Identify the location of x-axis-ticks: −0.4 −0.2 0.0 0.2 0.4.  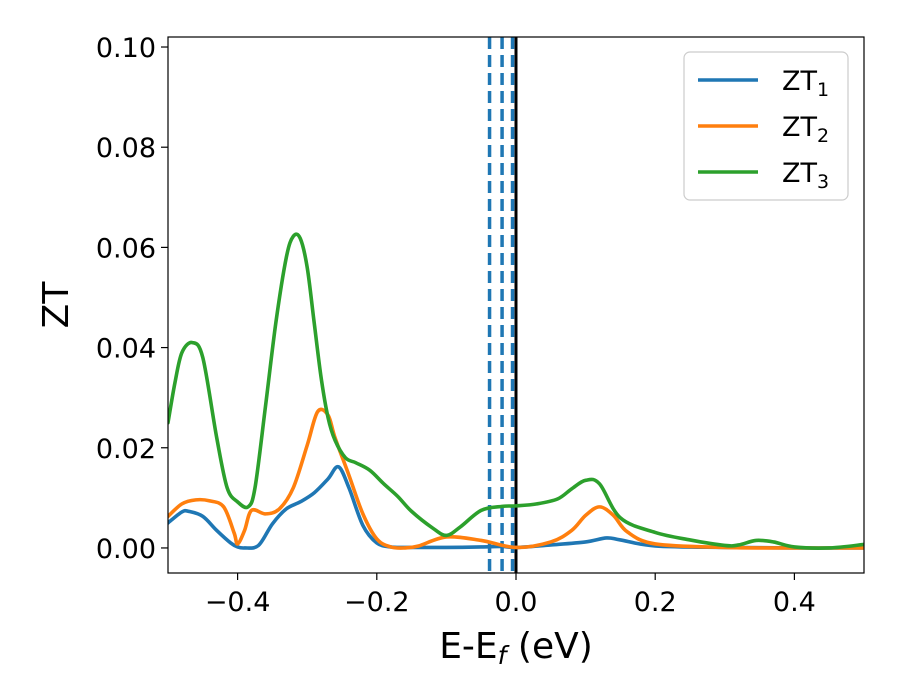
(510, 595).